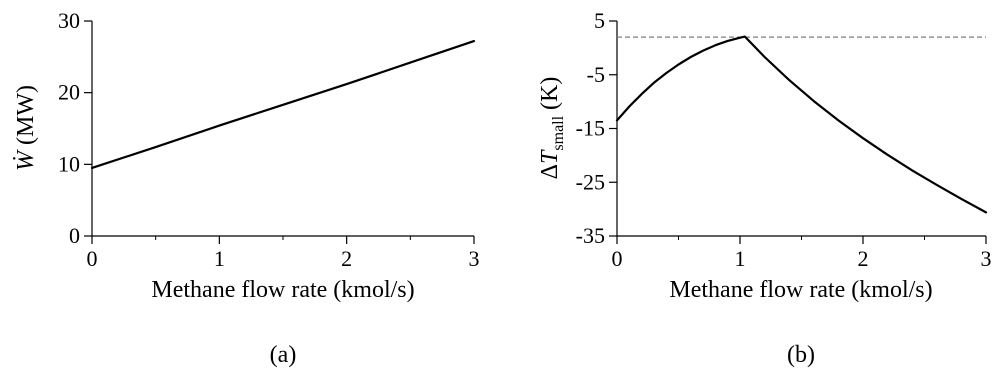 The image size is (996, 373). I want to click on panel-a-x-tick-label: 3, so click(474, 258).